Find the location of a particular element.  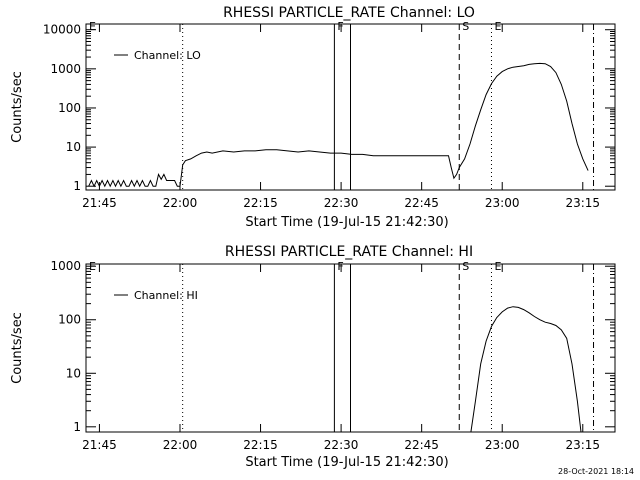

chart-title: RHESSI PARTICLE_RATE Channel: LO is located at coordinates (349, 13).